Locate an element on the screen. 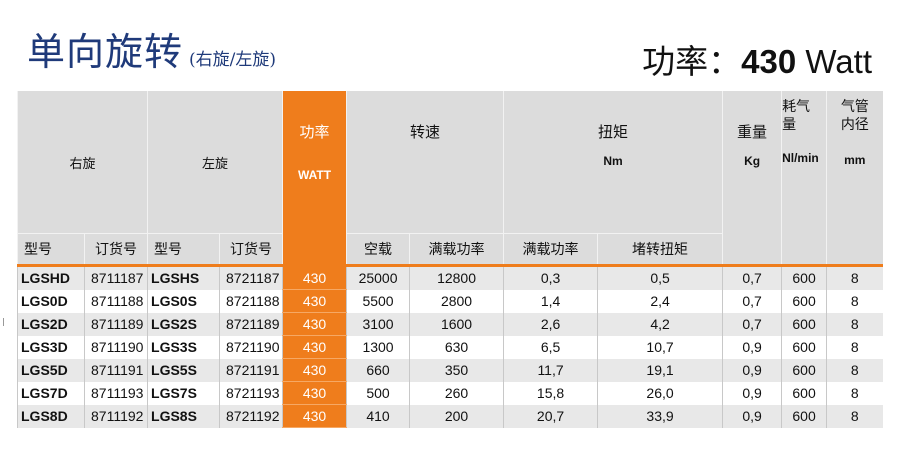 Image resolution: width=900 pixels, height=468 pixels. torque-stall: 0,5 is located at coordinates (660, 277).